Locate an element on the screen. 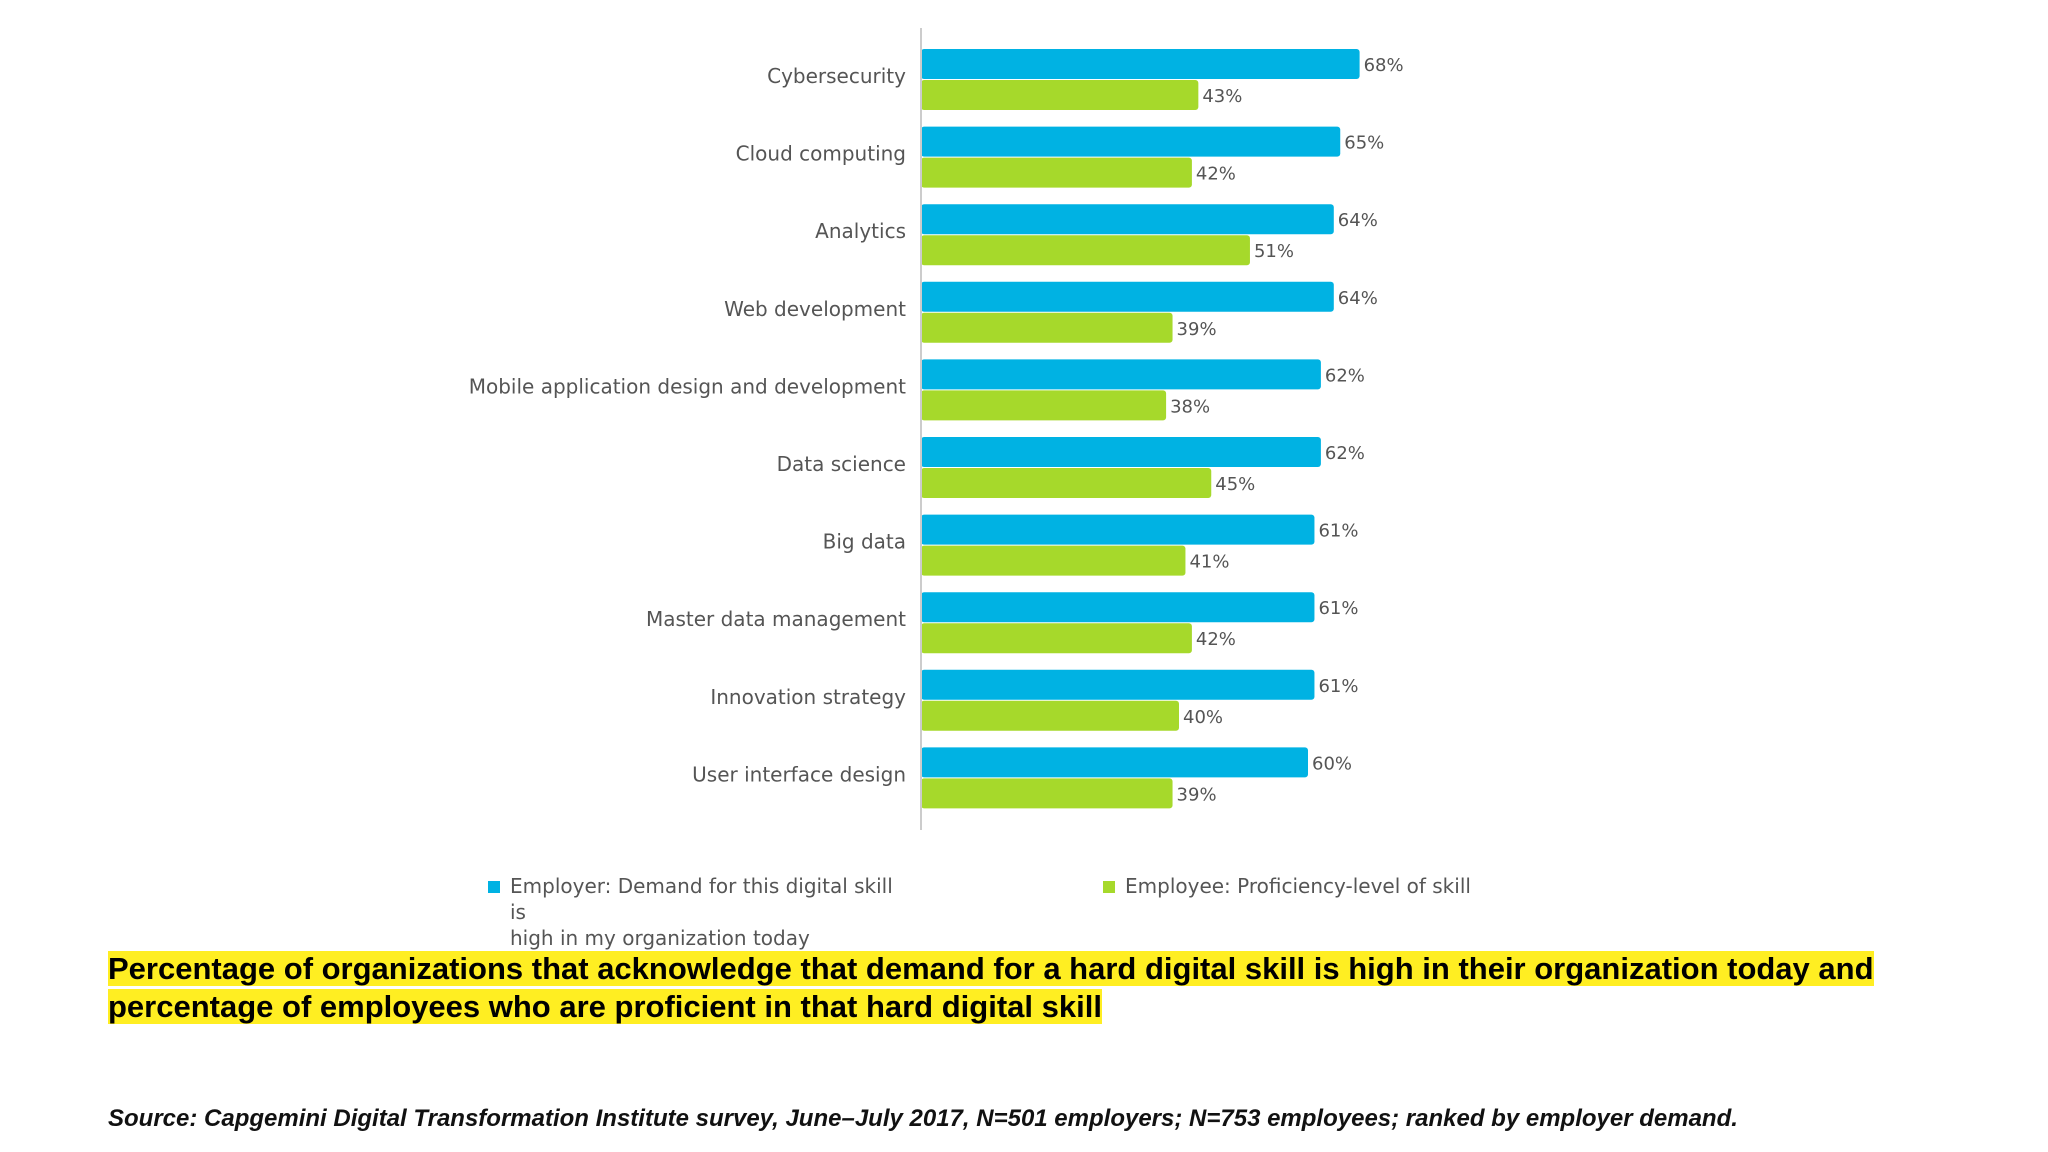 The width and height of the screenshot is (2048, 1152). category-label: Big data is located at coordinates (864, 542).